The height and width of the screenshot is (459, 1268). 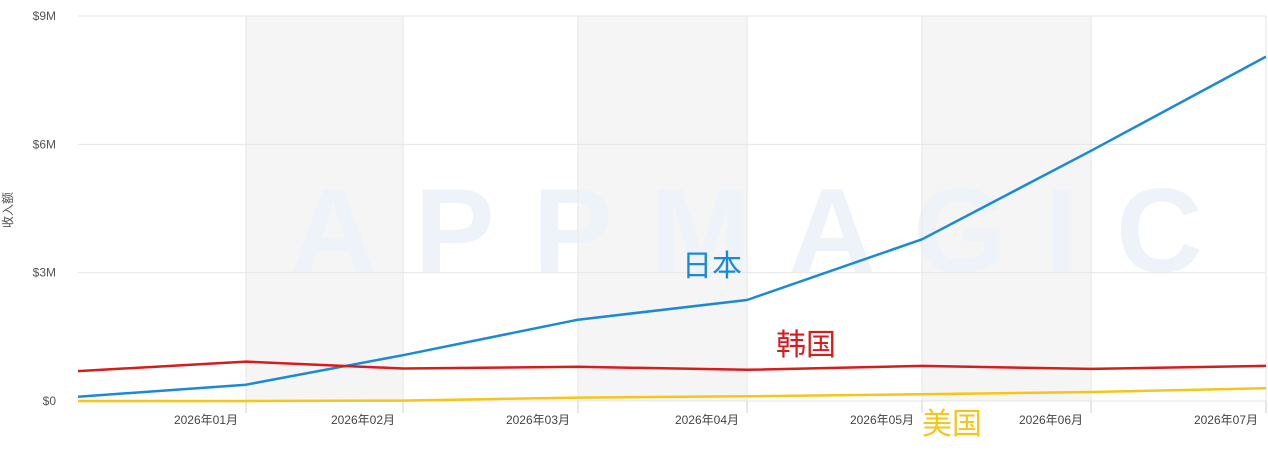 What do you see at coordinates (952, 424) in the screenshot?
I see `series-label-3: 美国` at bounding box center [952, 424].